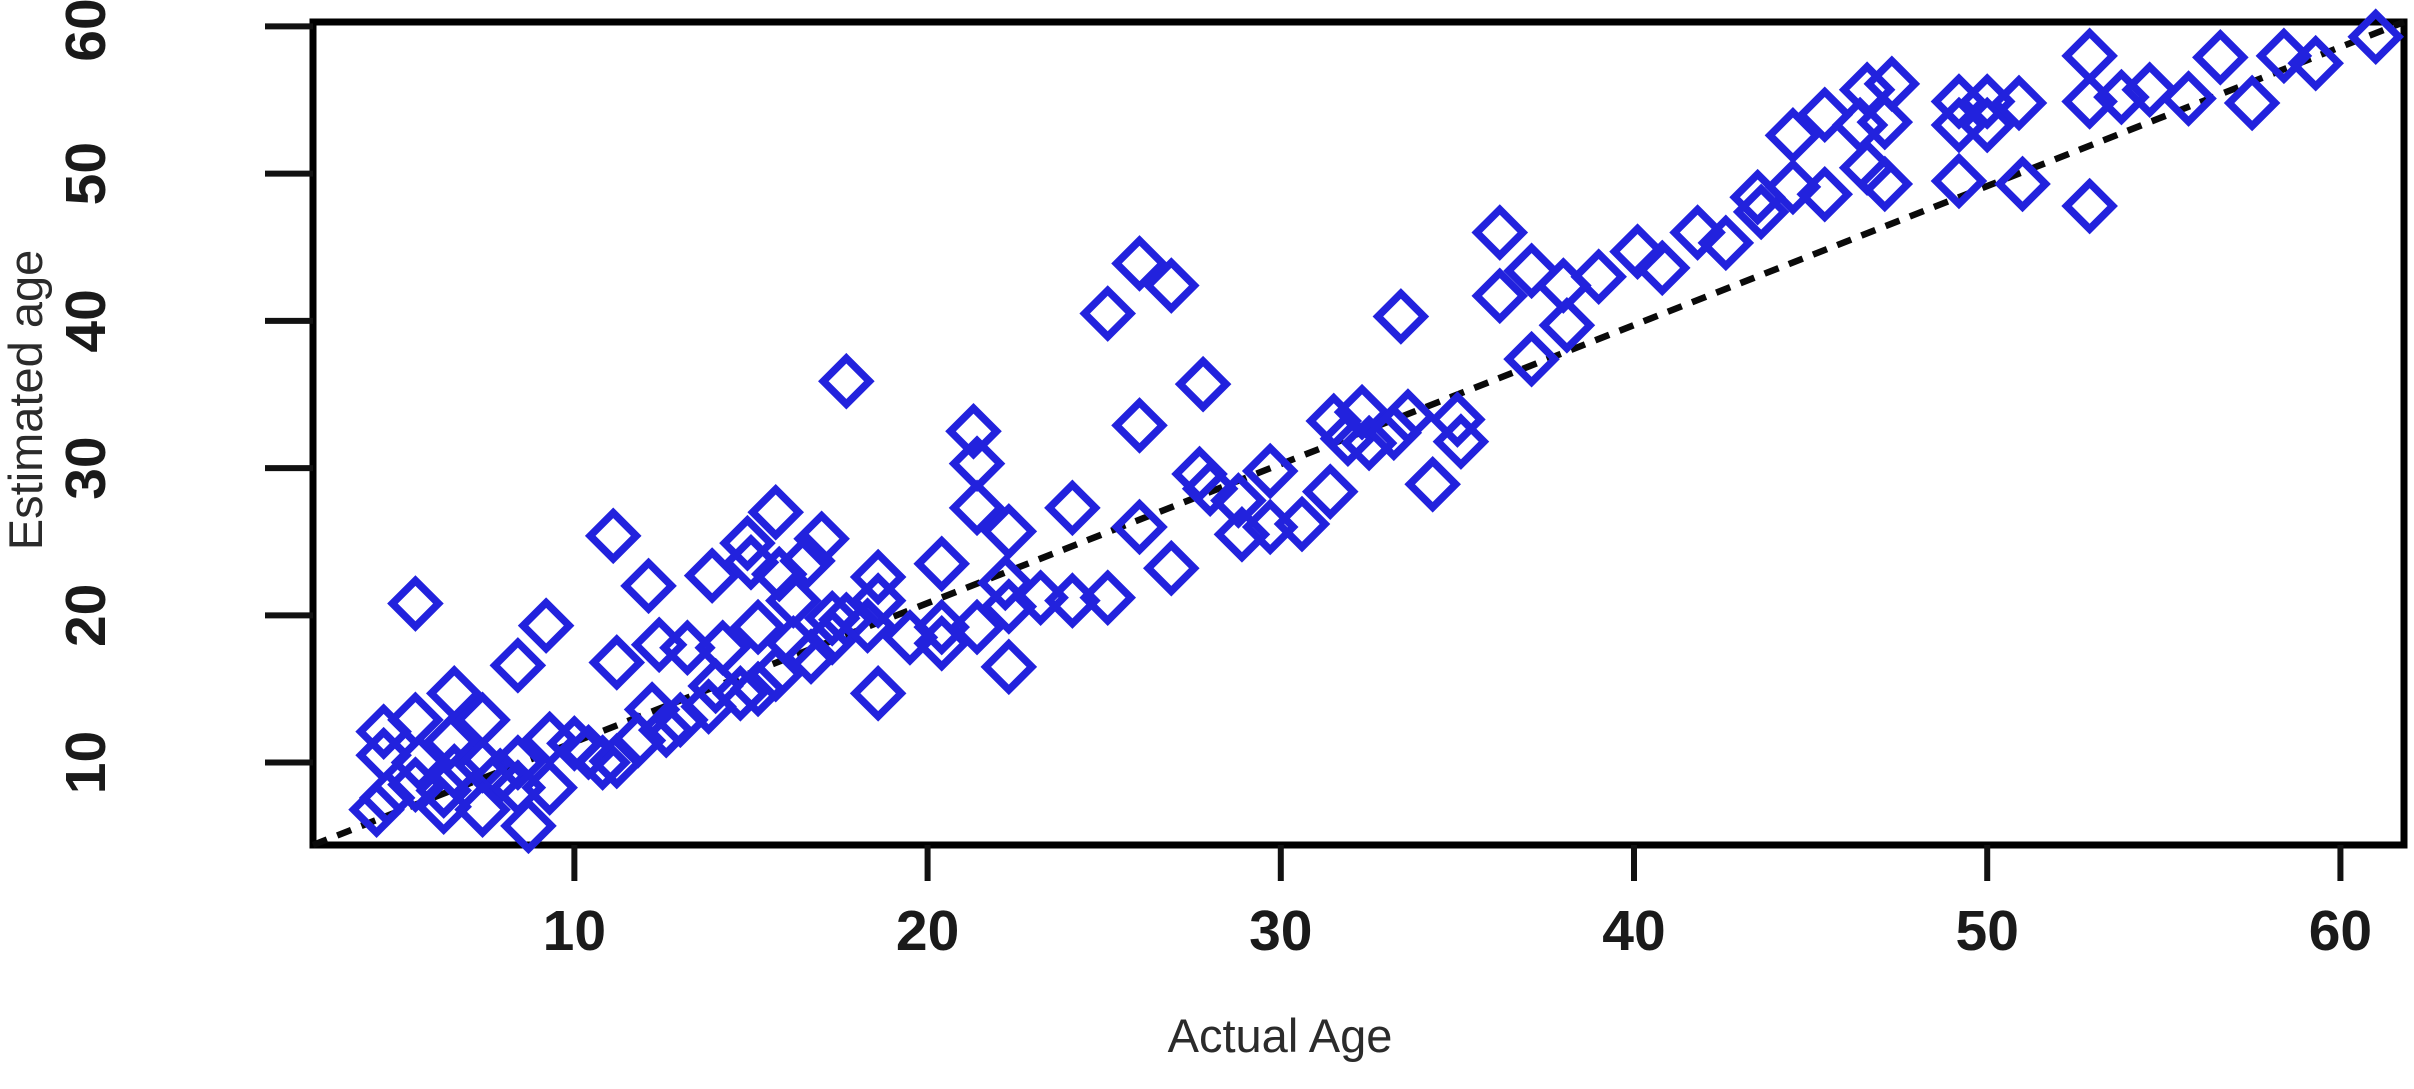 The height and width of the screenshot is (1089, 2414). Describe the element at coordinates (1280, 931) in the screenshot. I see `x-tick-label: 30` at that location.